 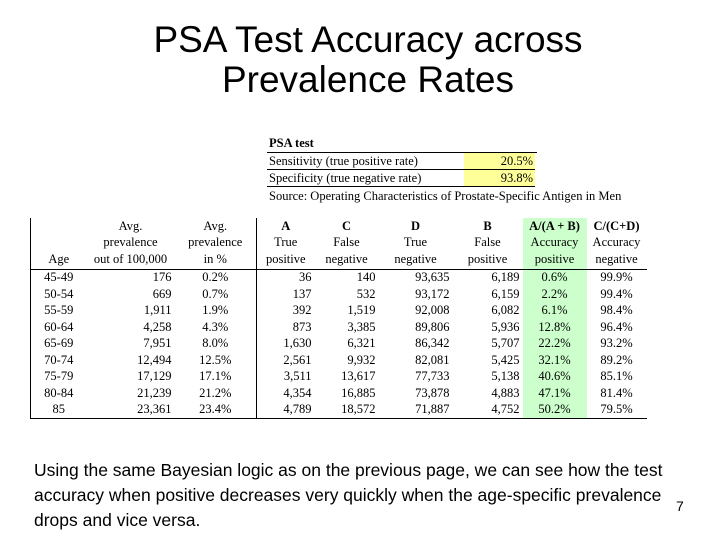 What do you see at coordinates (432, 376) in the screenshot?
I see `table-cell: 77,733` at bounding box center [432, 376].